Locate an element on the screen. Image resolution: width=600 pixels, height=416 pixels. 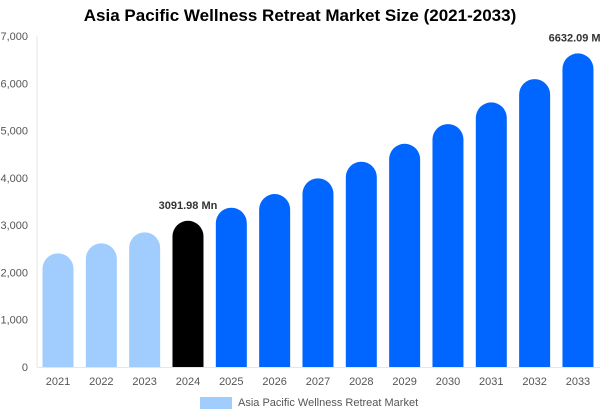
y-tick-label: 5,000 is located at coordinates (14, 132).